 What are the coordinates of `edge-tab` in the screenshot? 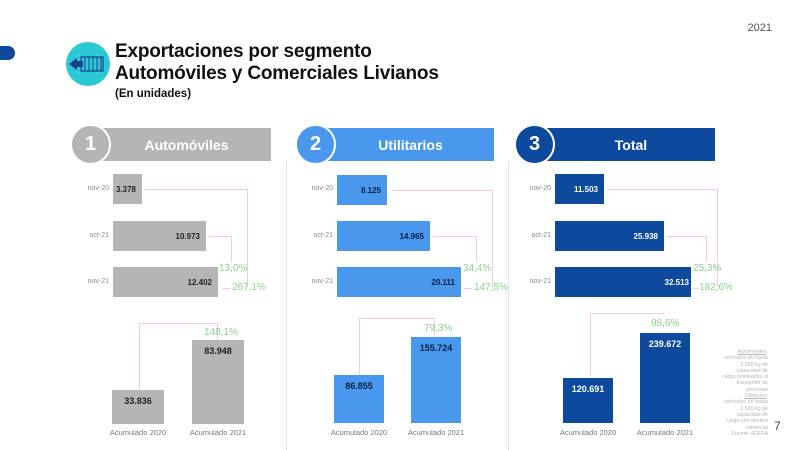 It's located at (7, 53).